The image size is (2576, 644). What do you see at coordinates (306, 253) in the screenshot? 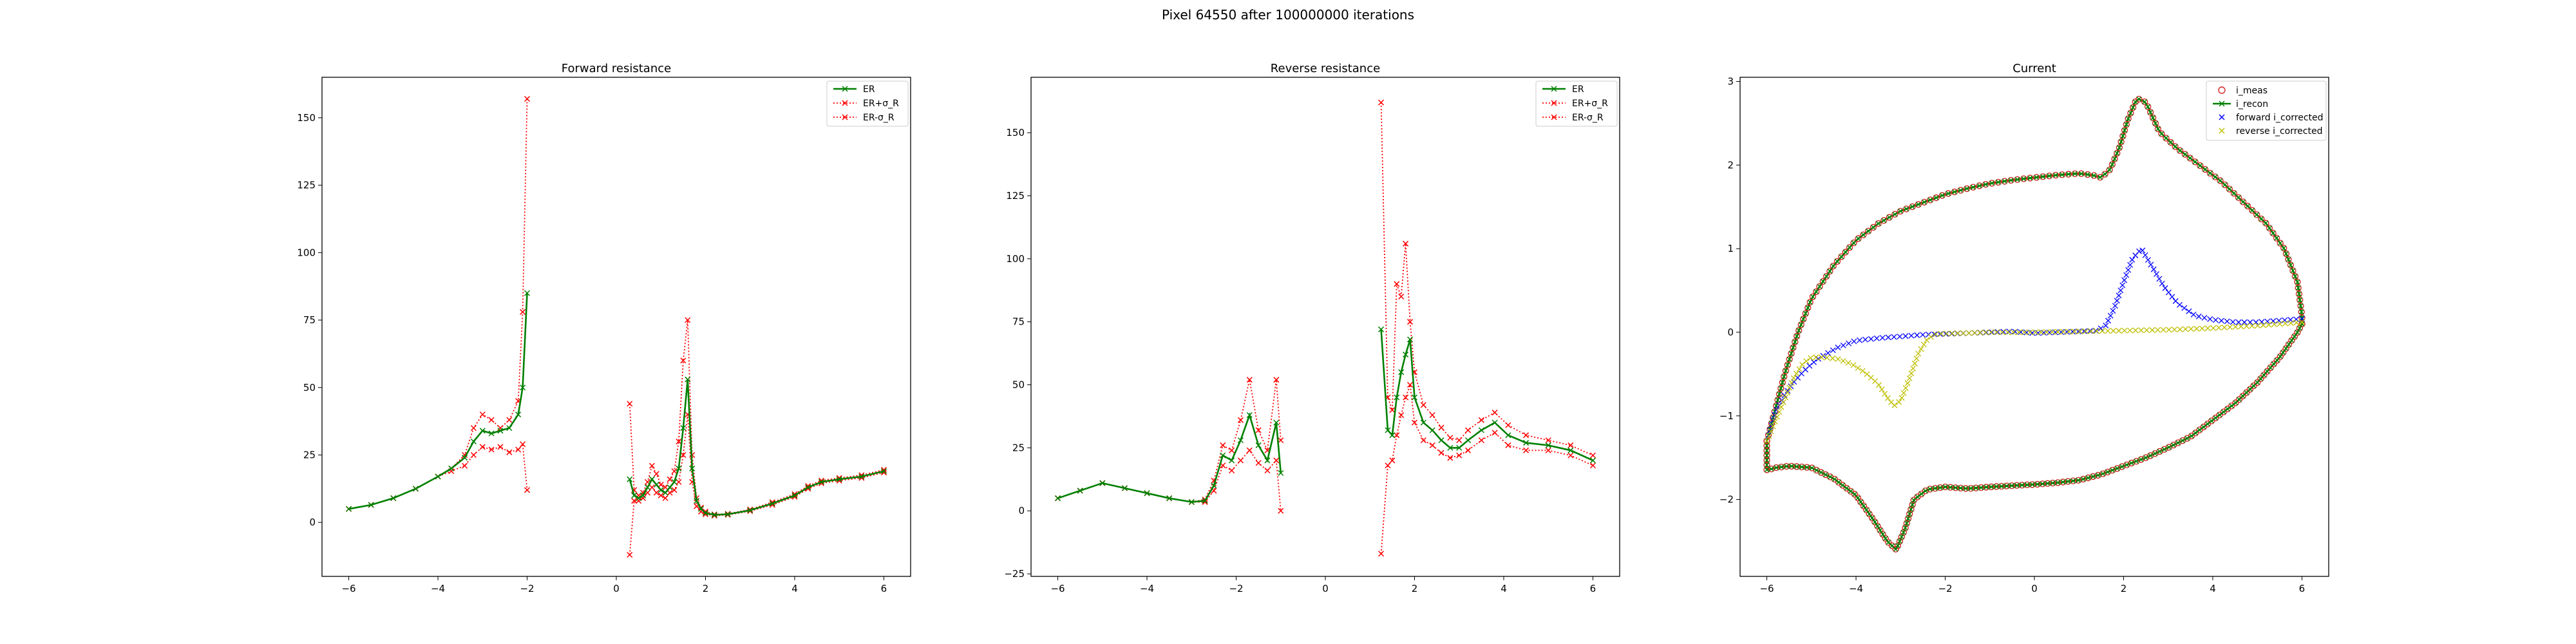
I see `y-tick-label: 100` at bounding box center [306, 253].